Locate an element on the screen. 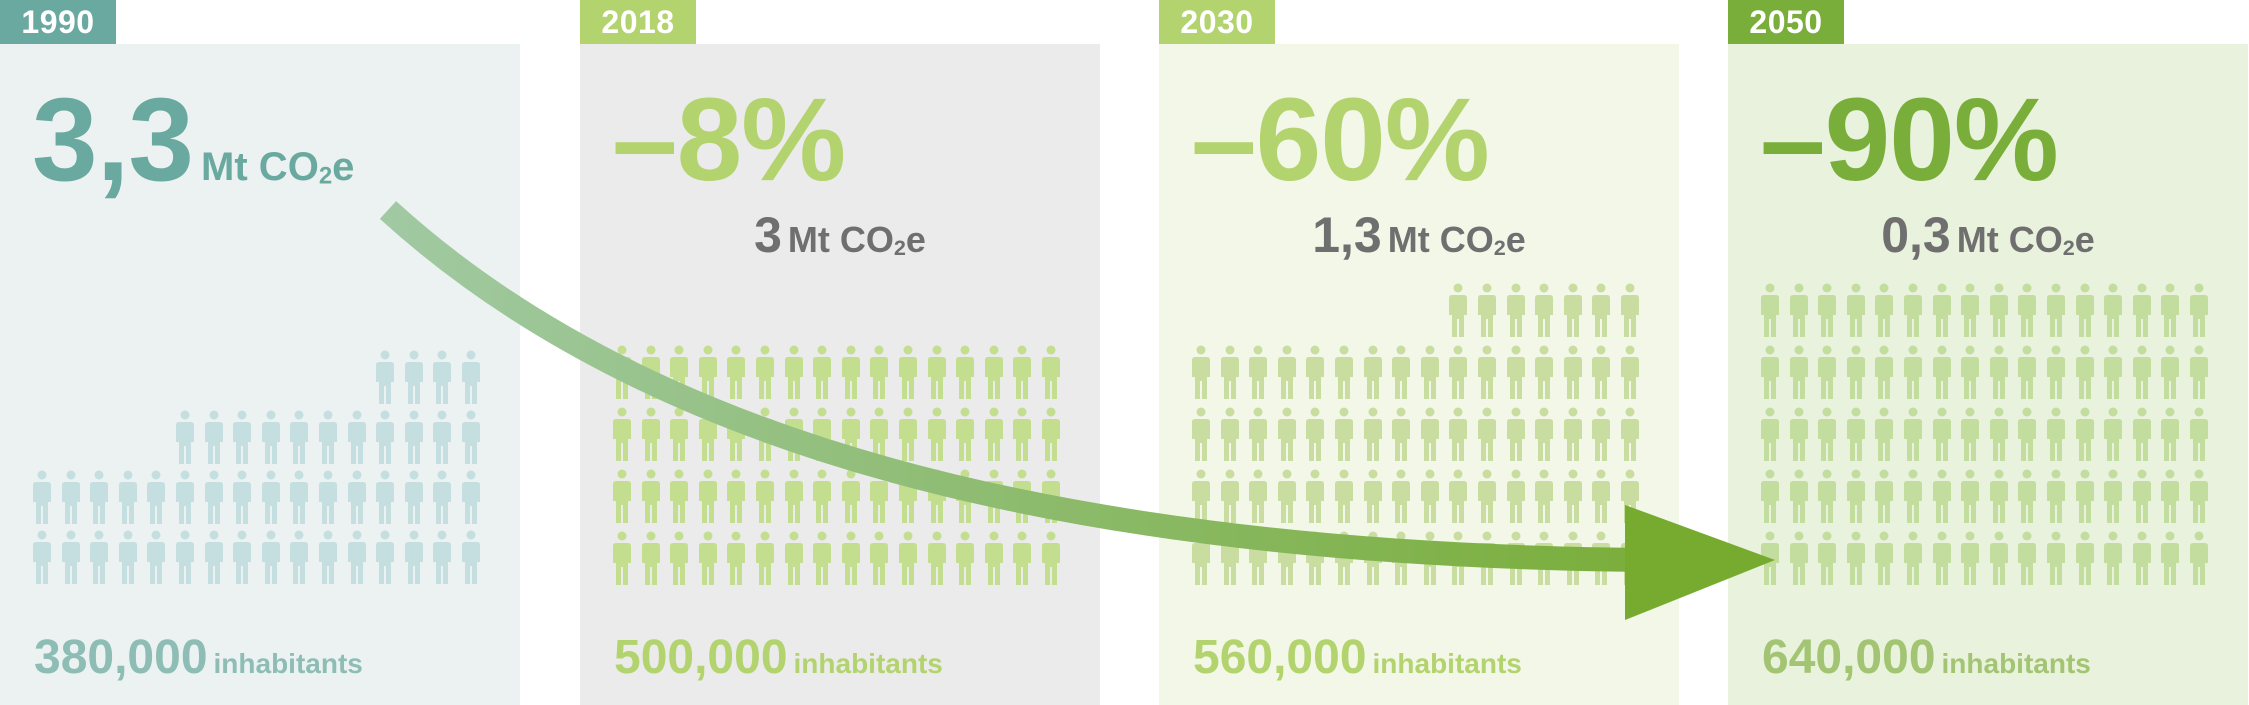 Image resolution: width=2249 pixels, height=705 pixels. year-tab: 2018 is located at coordinates (638, 22).